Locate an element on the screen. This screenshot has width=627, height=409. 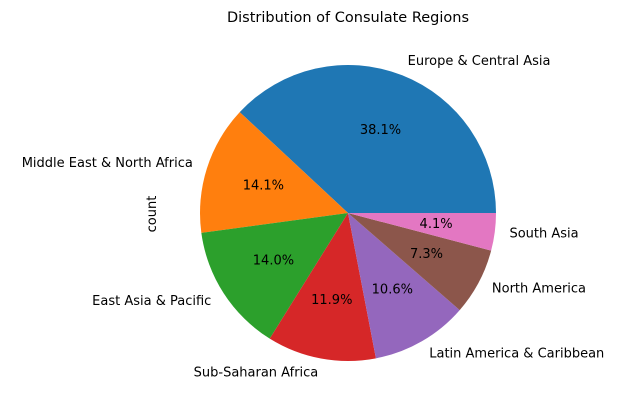
slice-percent-europe-and-central-asia: 38.1% is located at coordinates (380, 130).